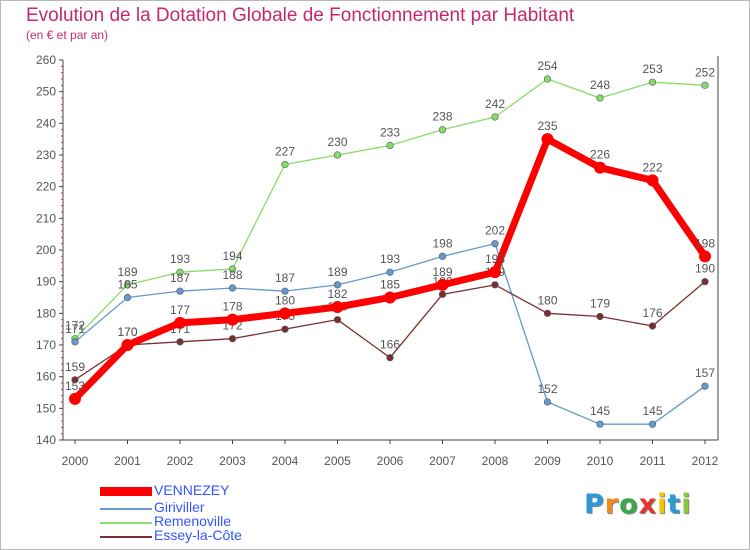 This screenshot has width=750, height=550. Describe the element at coordinates (126, 509) in the screenshot. I see `legend-swatch-giriviller` at that location.